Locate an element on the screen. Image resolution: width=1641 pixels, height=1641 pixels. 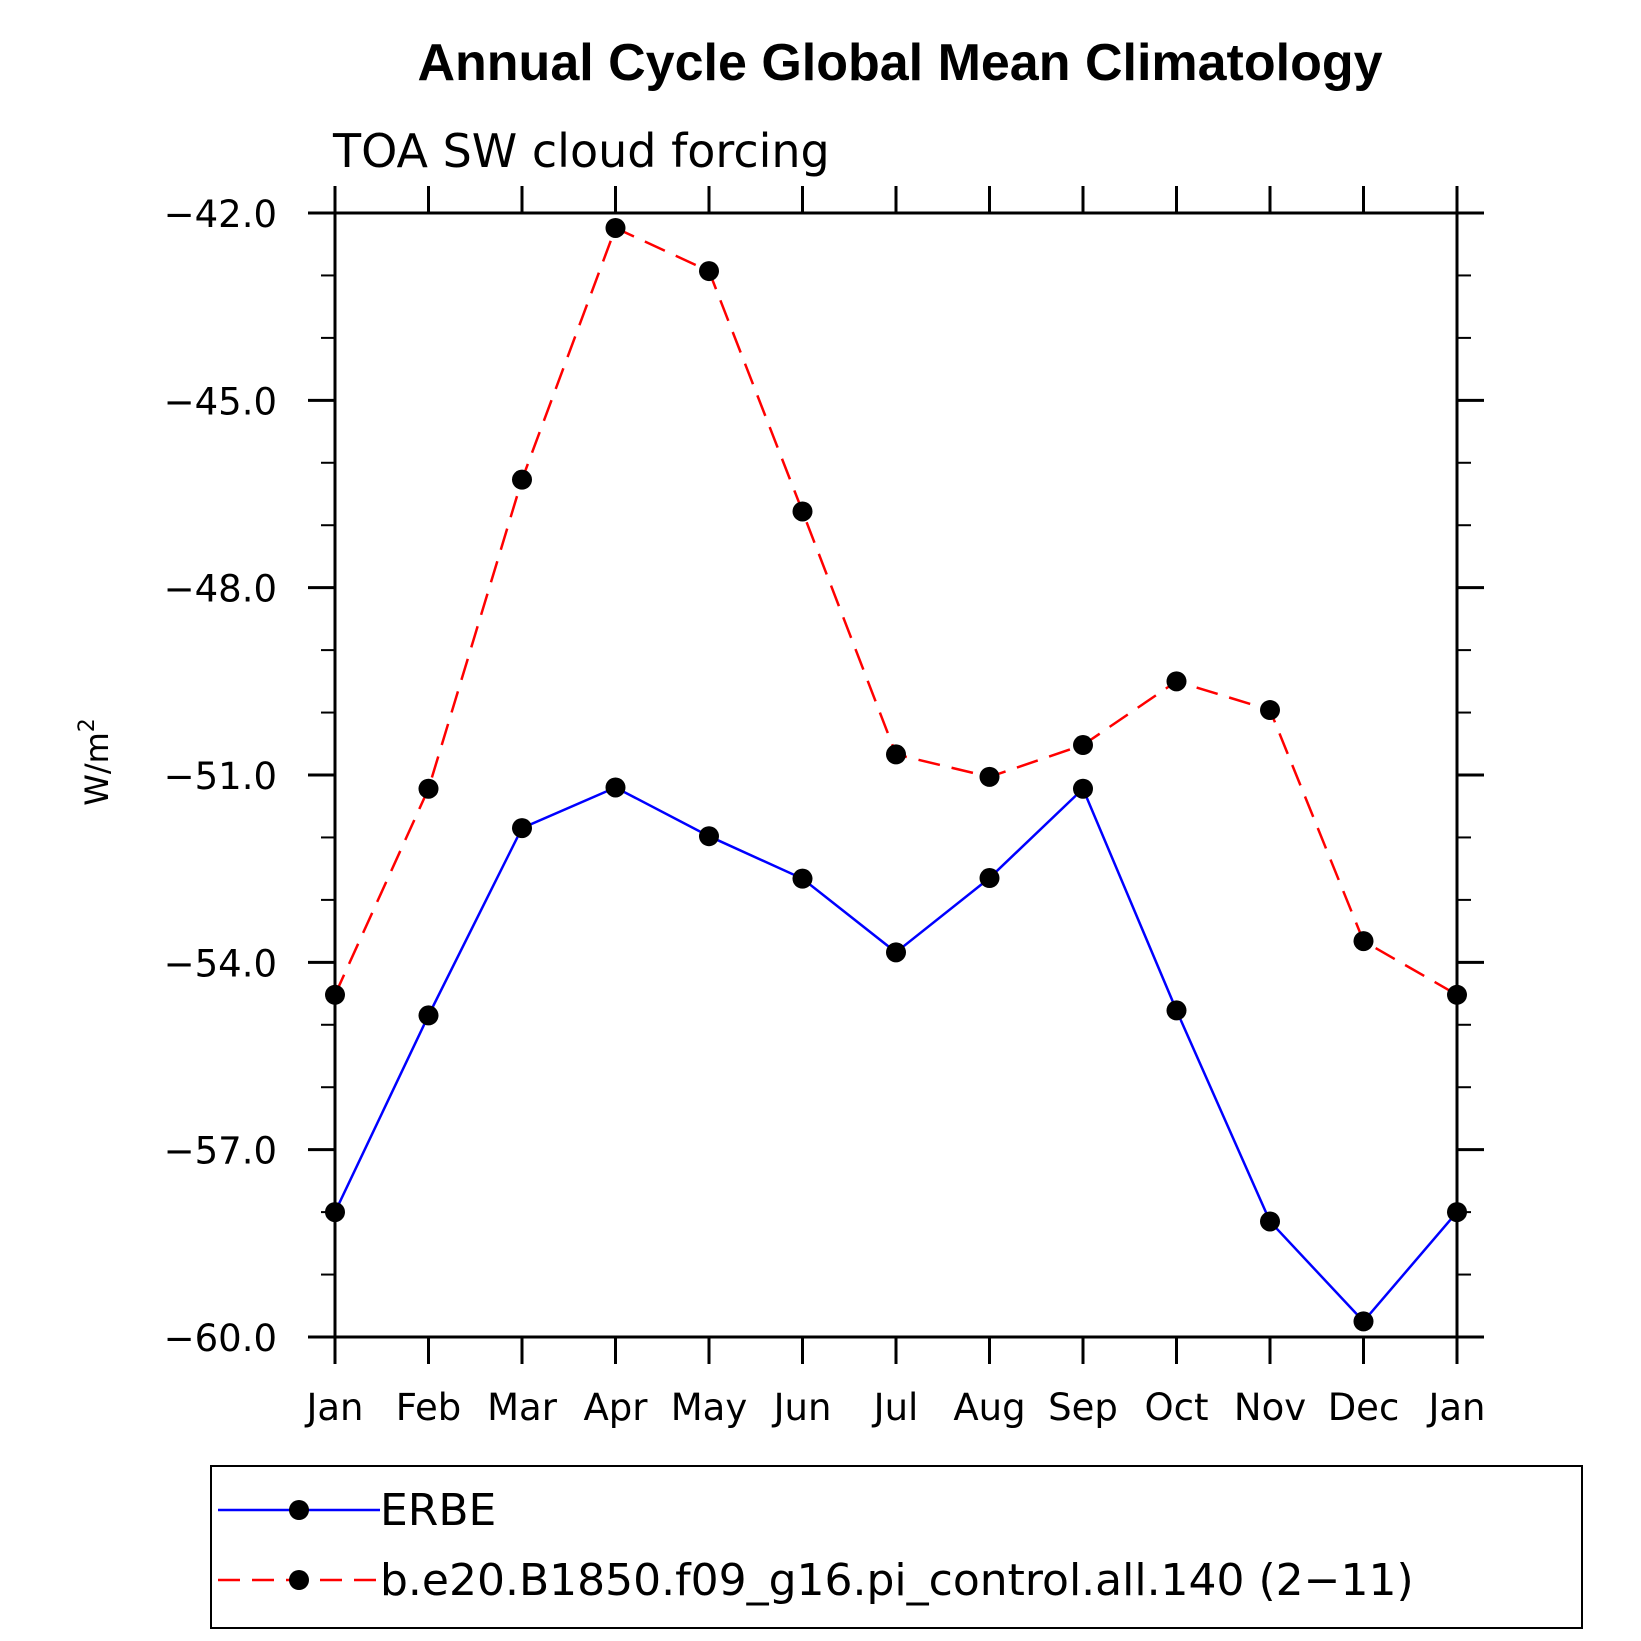
x-tick-label: Feb is located at coordinates (429, 1407).